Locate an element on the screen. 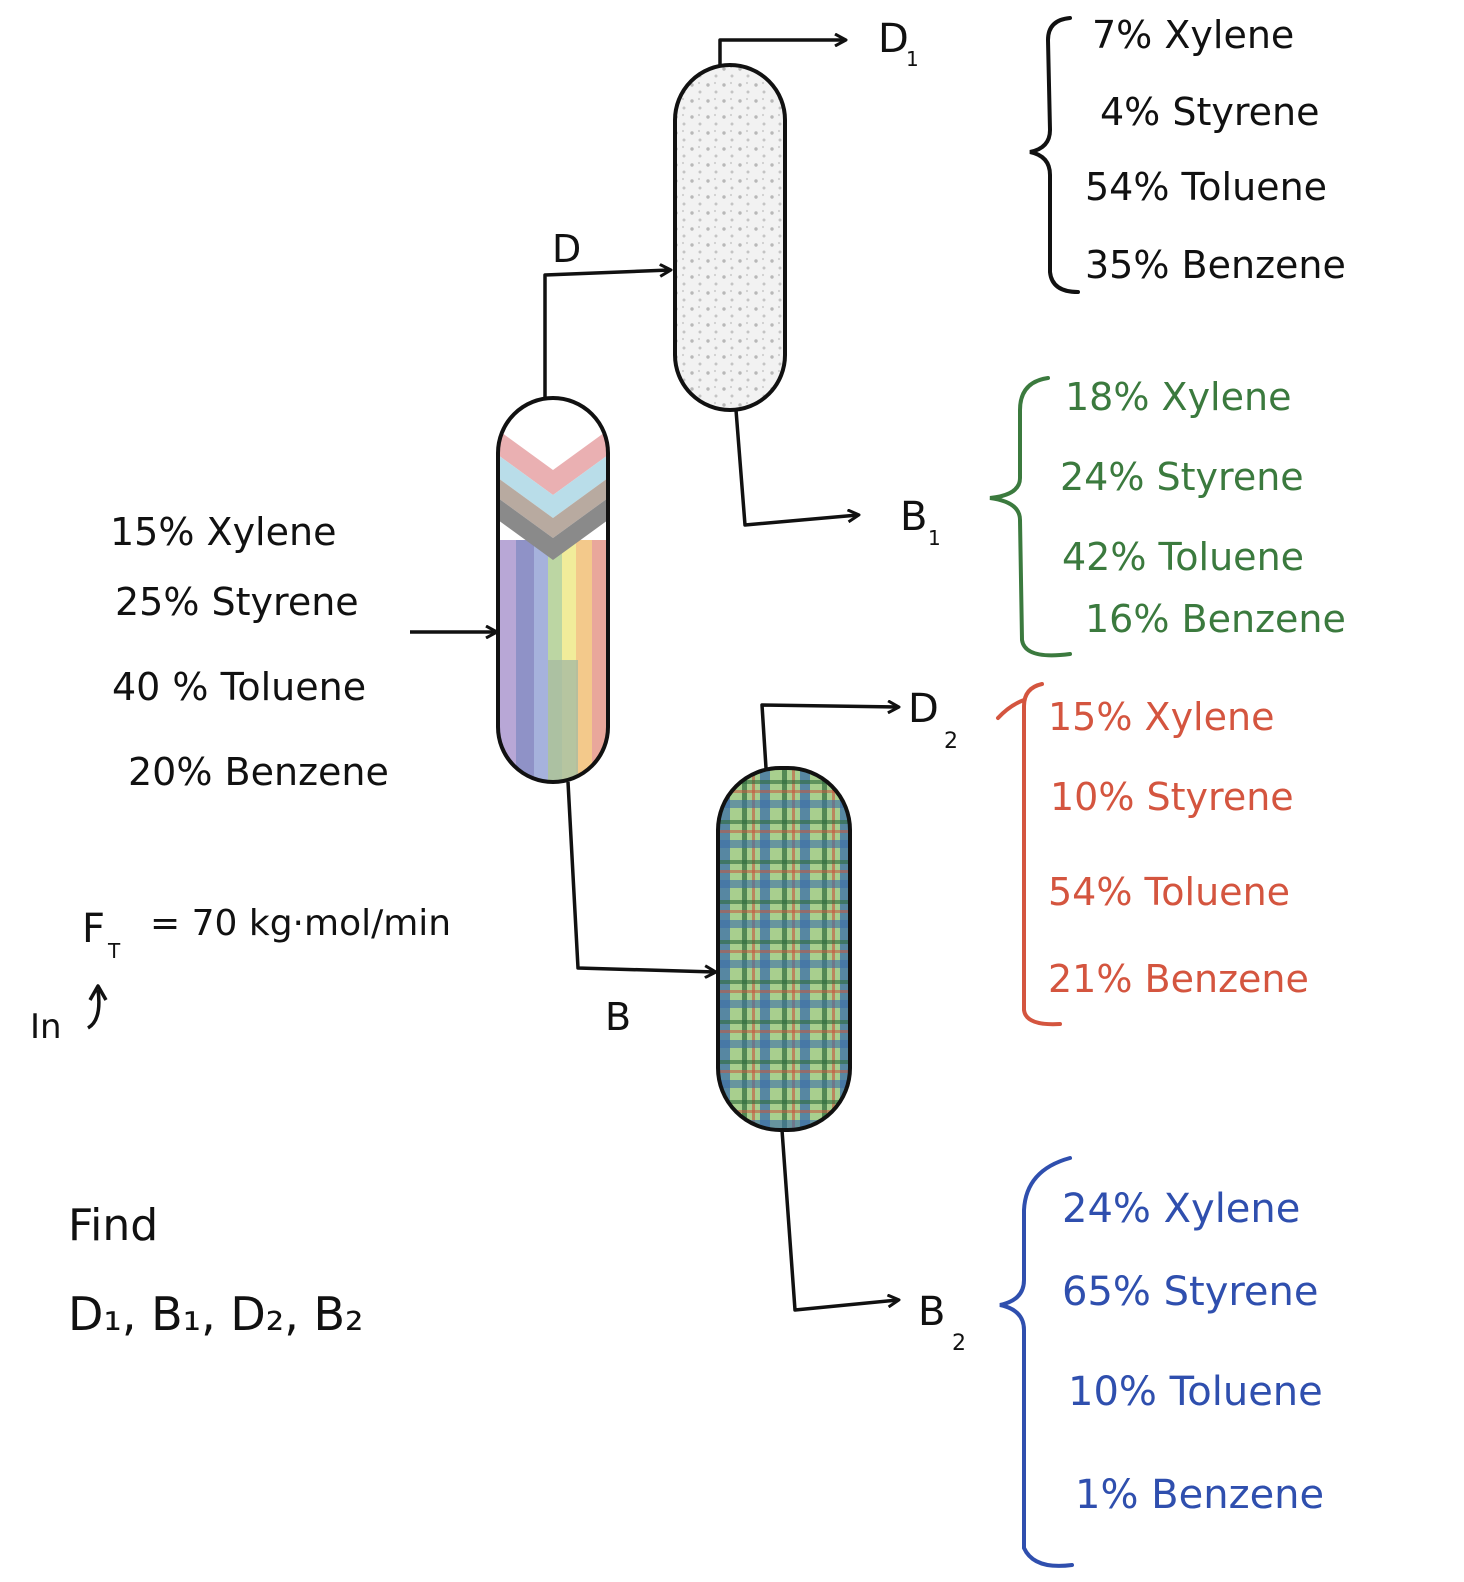 Image resolution: width=1464 pixels, height=1582 pixels. d1-styrene: 4% Styrene is located at coordinates (1210, 112).